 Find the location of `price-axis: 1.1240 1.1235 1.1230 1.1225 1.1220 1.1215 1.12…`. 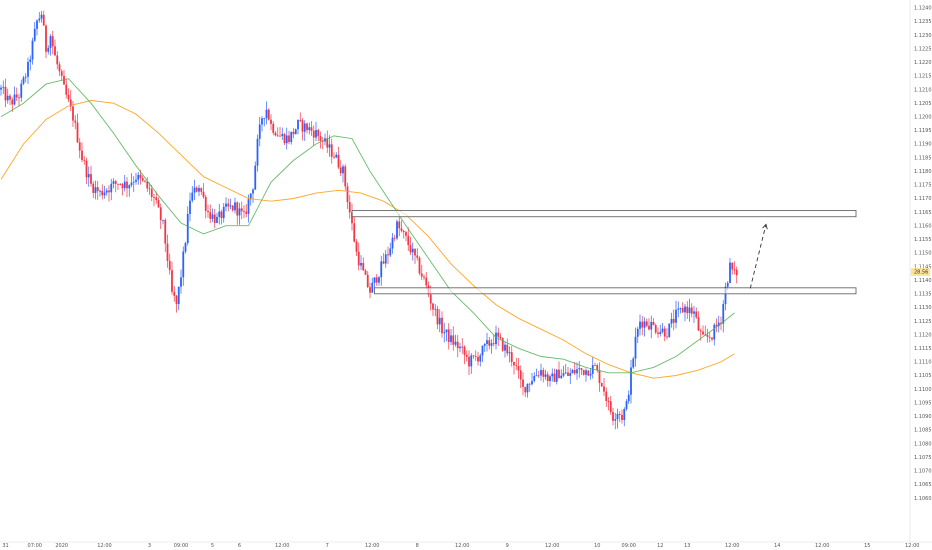

price-axis: 1.1240 1.1235 1.1230 1.1225 1.1220 1.1215 1.12… is located at coordinates (923, 254).